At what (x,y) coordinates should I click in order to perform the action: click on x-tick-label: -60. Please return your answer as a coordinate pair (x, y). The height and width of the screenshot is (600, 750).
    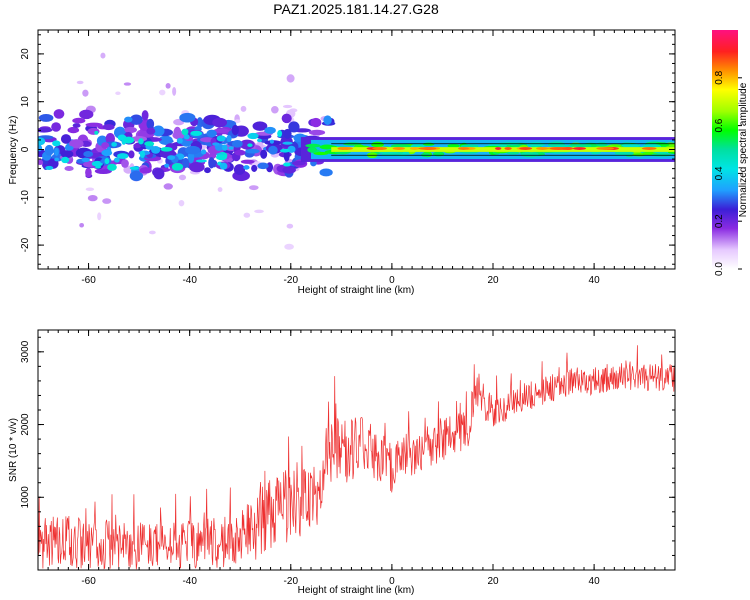
    Looking at the image, I should click on (88, 581).